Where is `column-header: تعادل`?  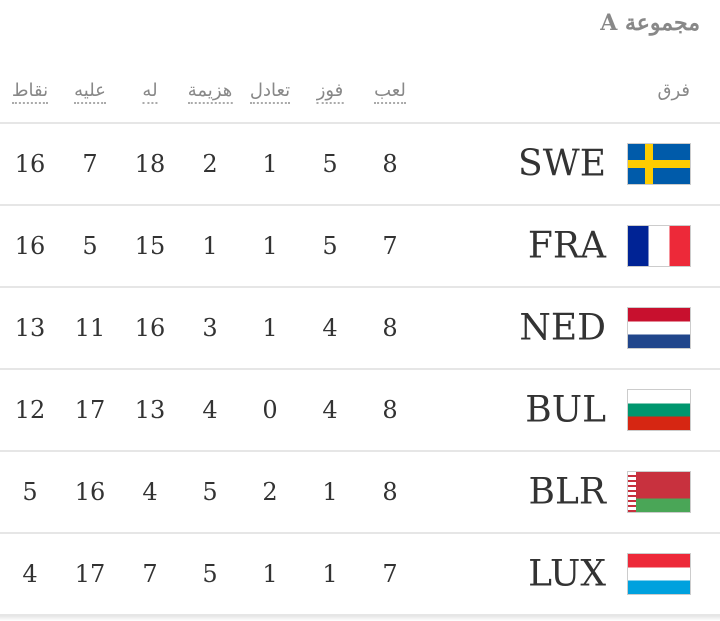 column-header: تعادل is located at coordinates (270, 92).